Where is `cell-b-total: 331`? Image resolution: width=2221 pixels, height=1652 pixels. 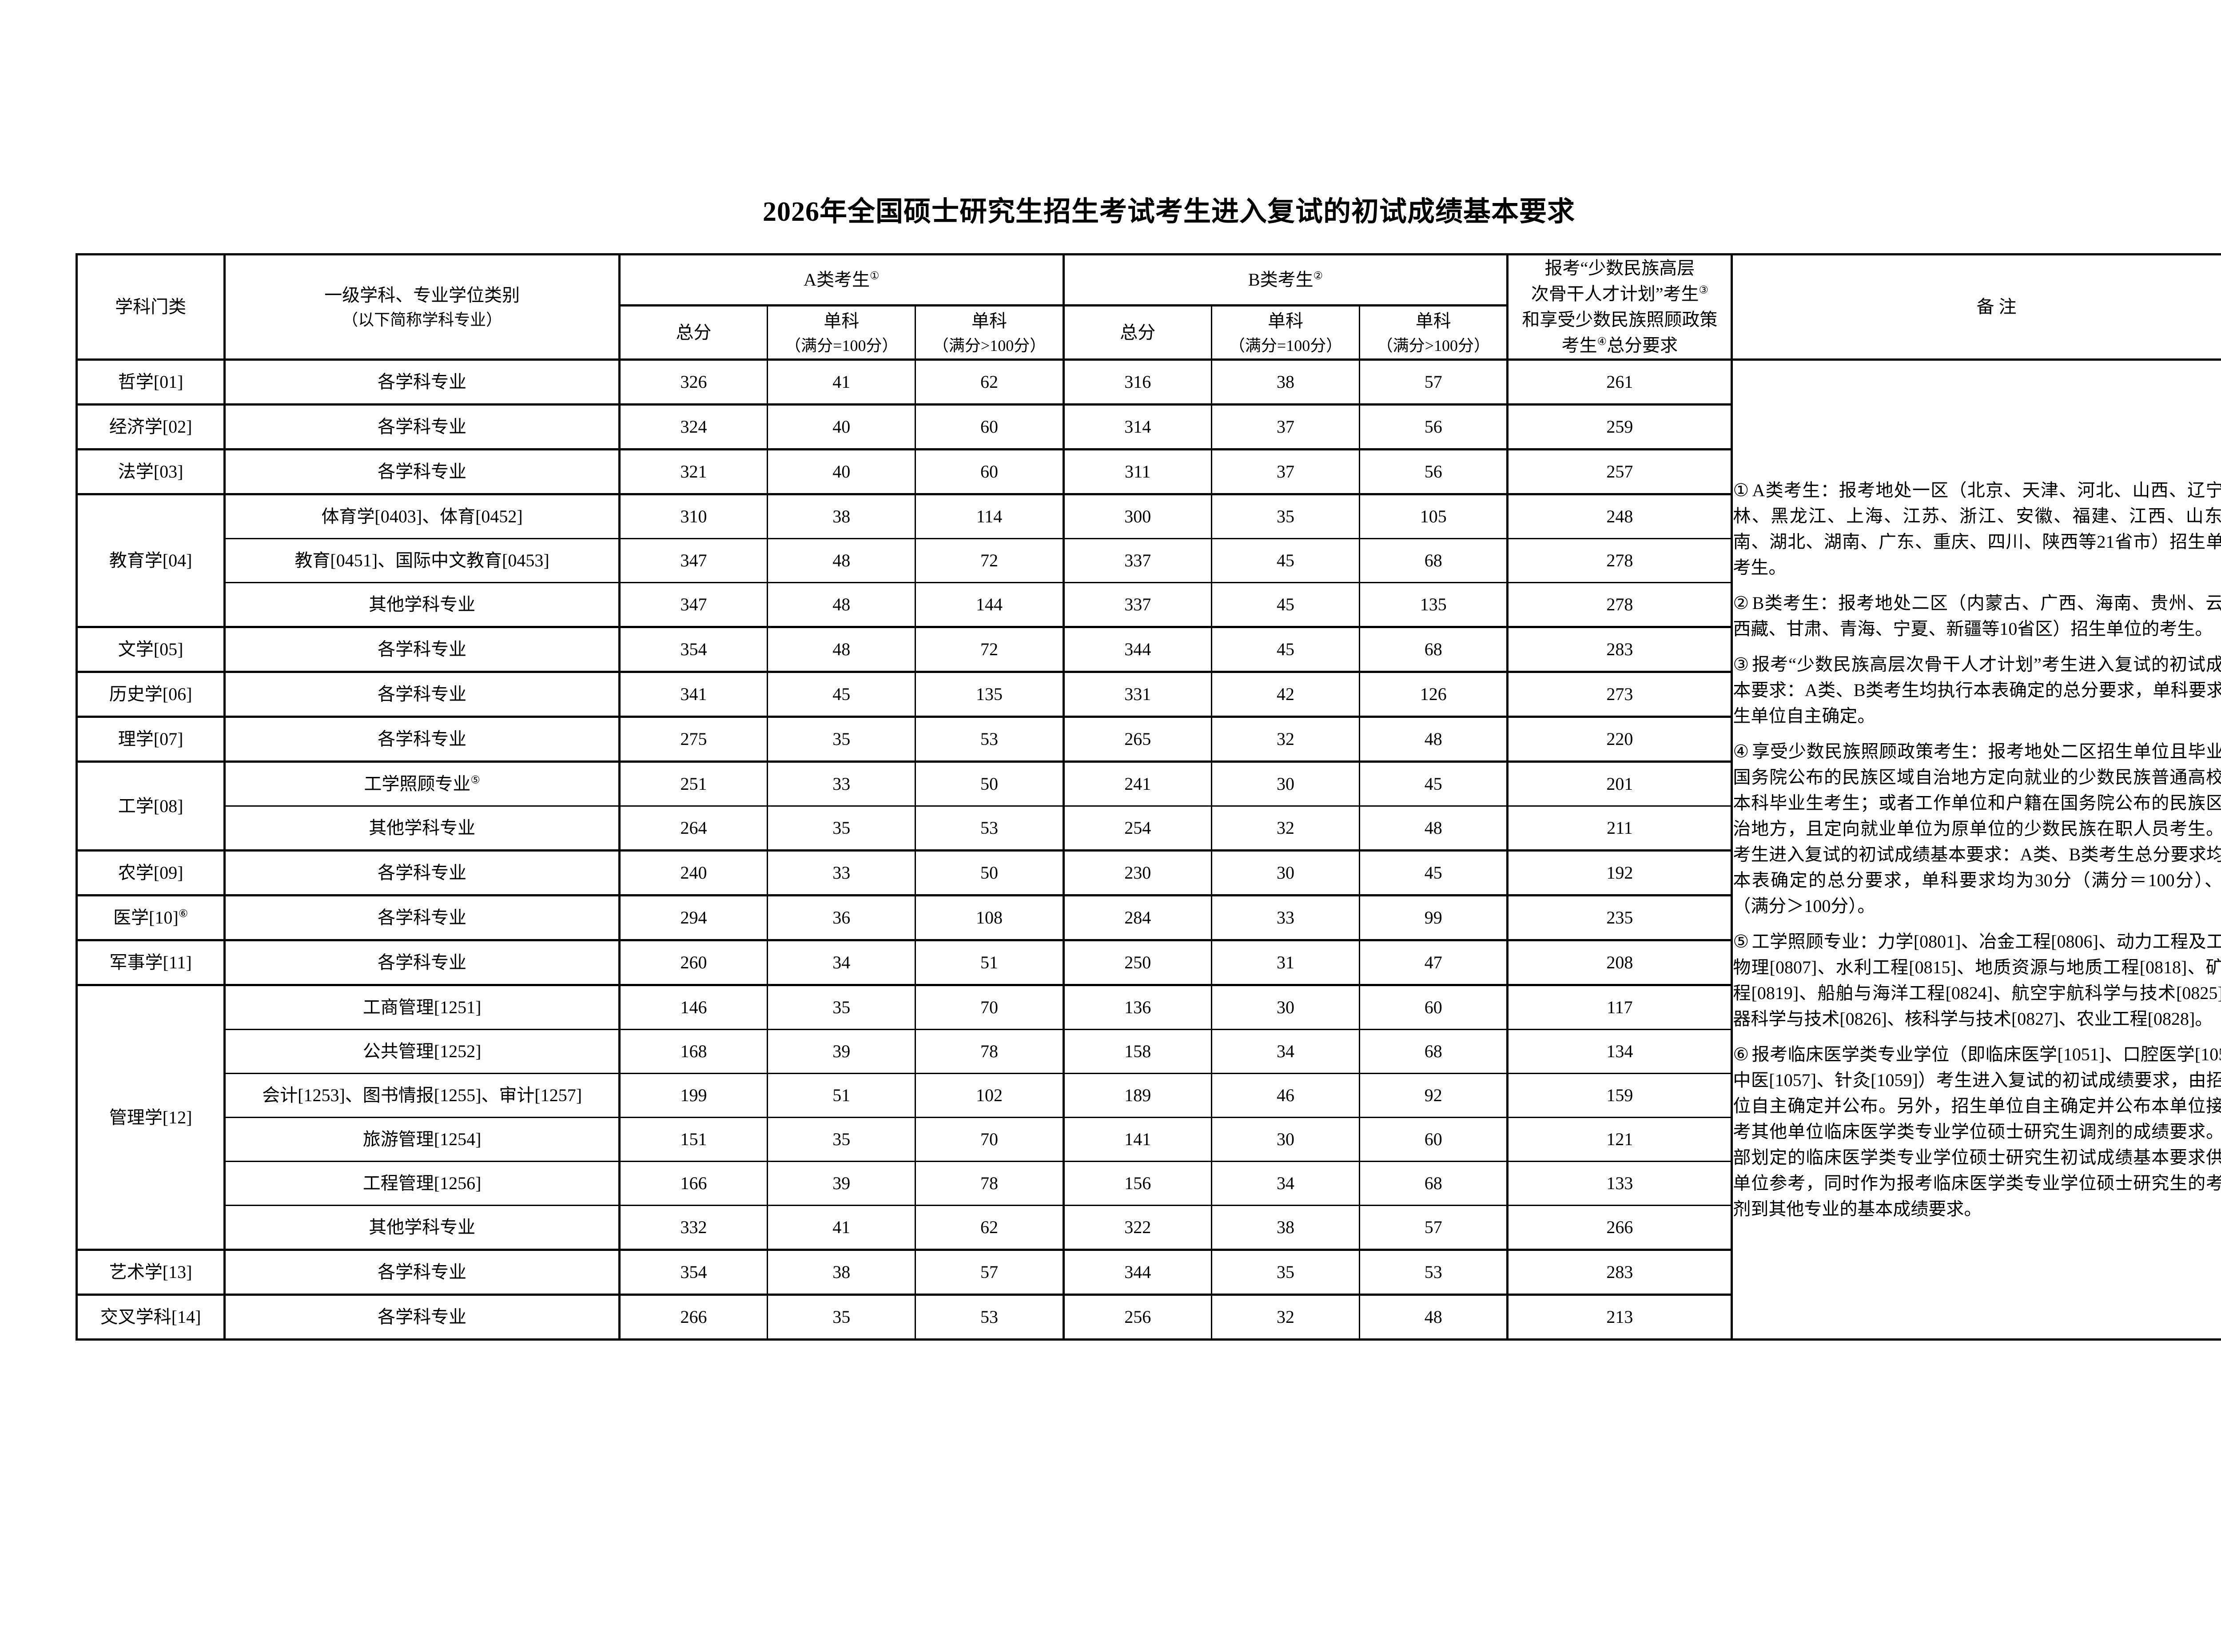 cell-b-total: 331 is located at coordinates (1137, 694).